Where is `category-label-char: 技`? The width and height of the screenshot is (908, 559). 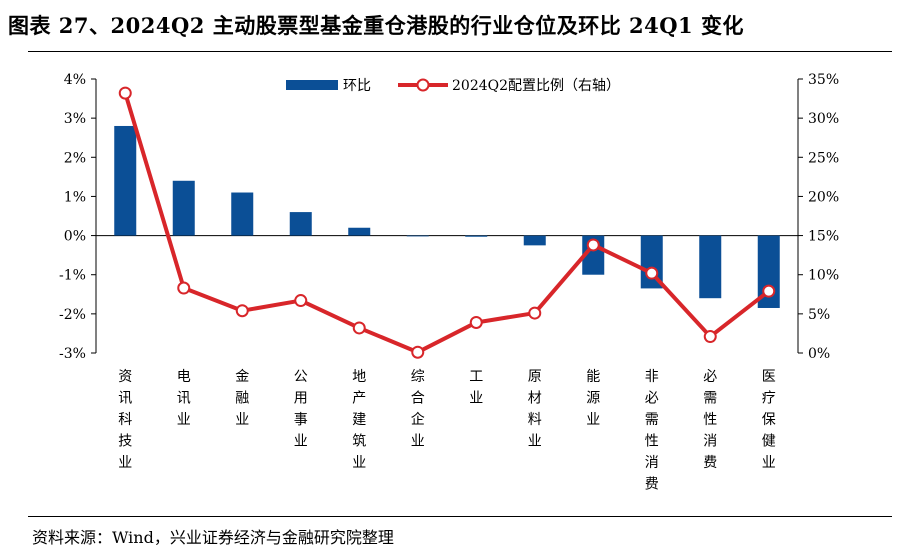
category-label-char: 技 is located at coordinates (125, 442).